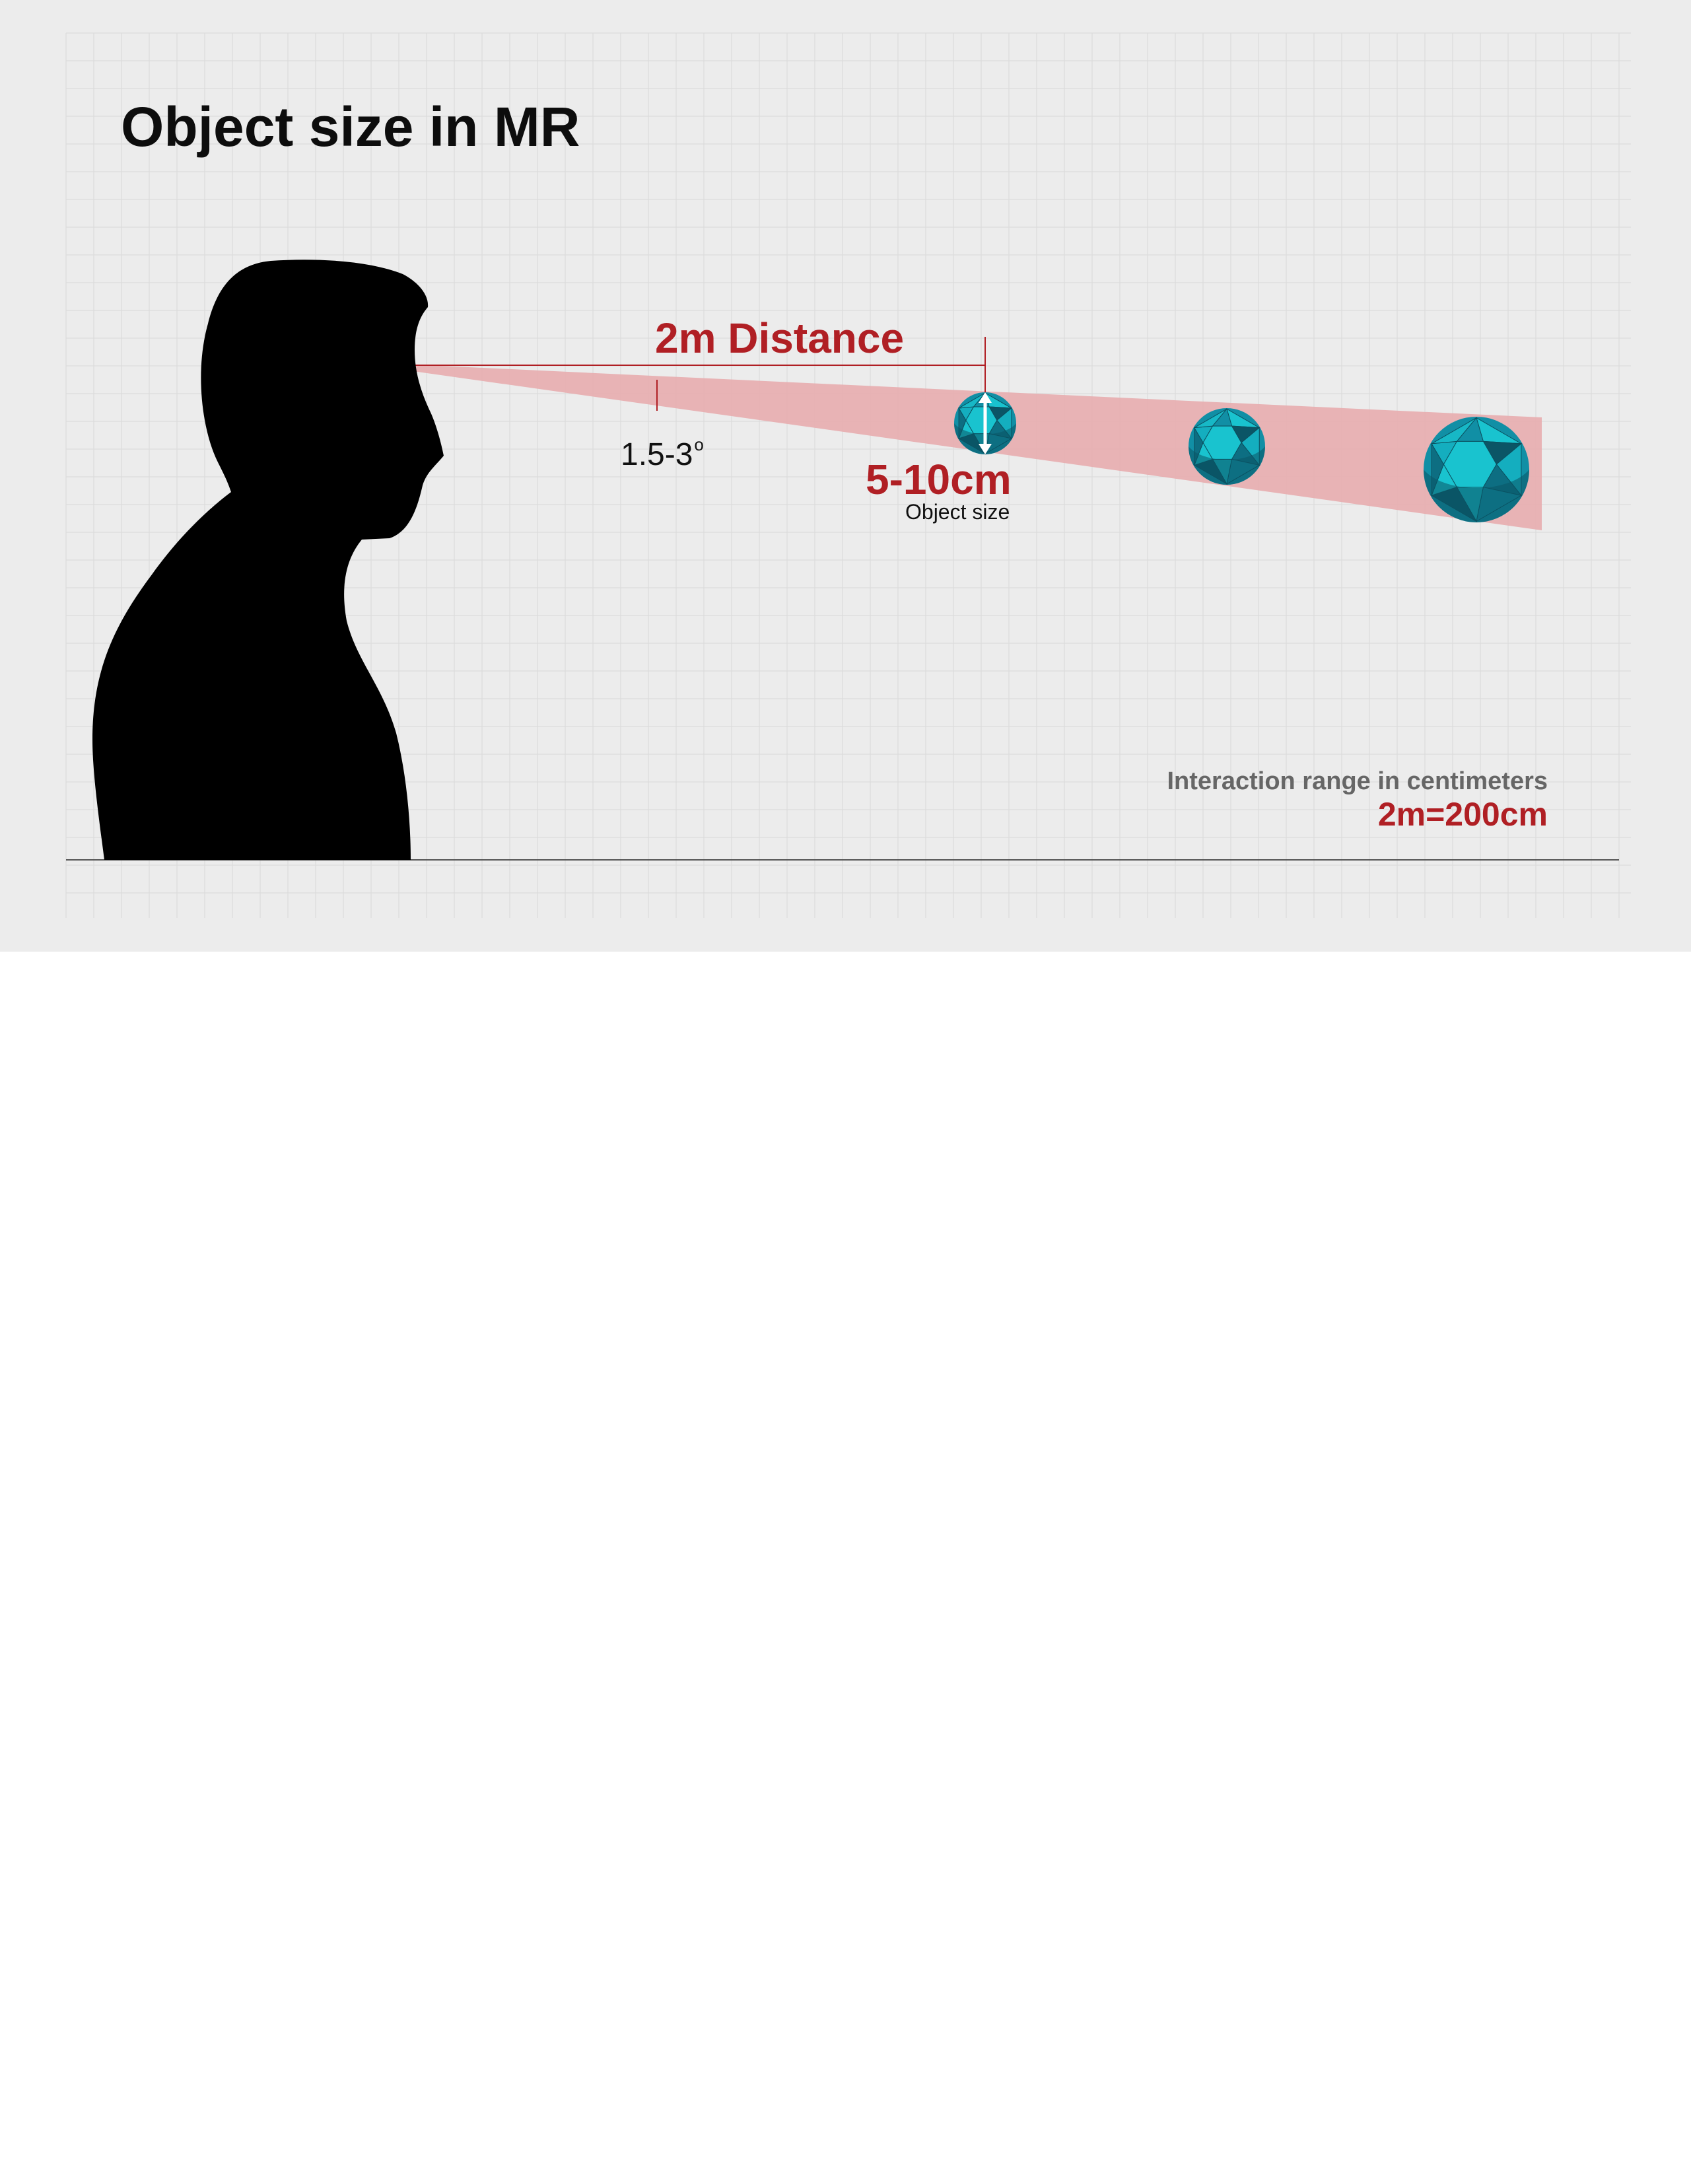 Image resolution: width=1691 pixels, height=2184 pixels. Describe the element at coordinates (657, 454) in the screenshot. I see `angle-value: 1.5-3` at that location.